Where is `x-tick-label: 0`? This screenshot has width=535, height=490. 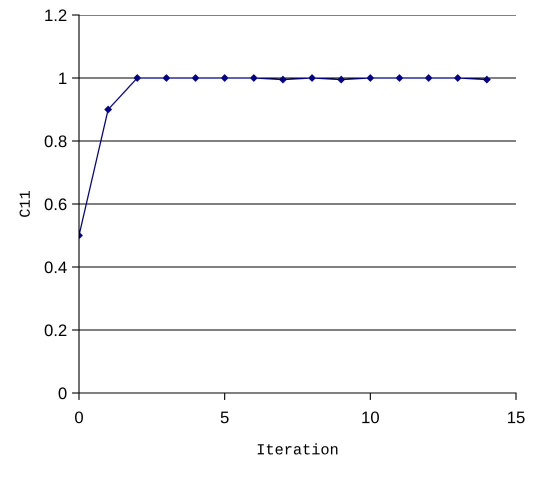 x-tick-label: 0 is located at coordinates (79, 417).